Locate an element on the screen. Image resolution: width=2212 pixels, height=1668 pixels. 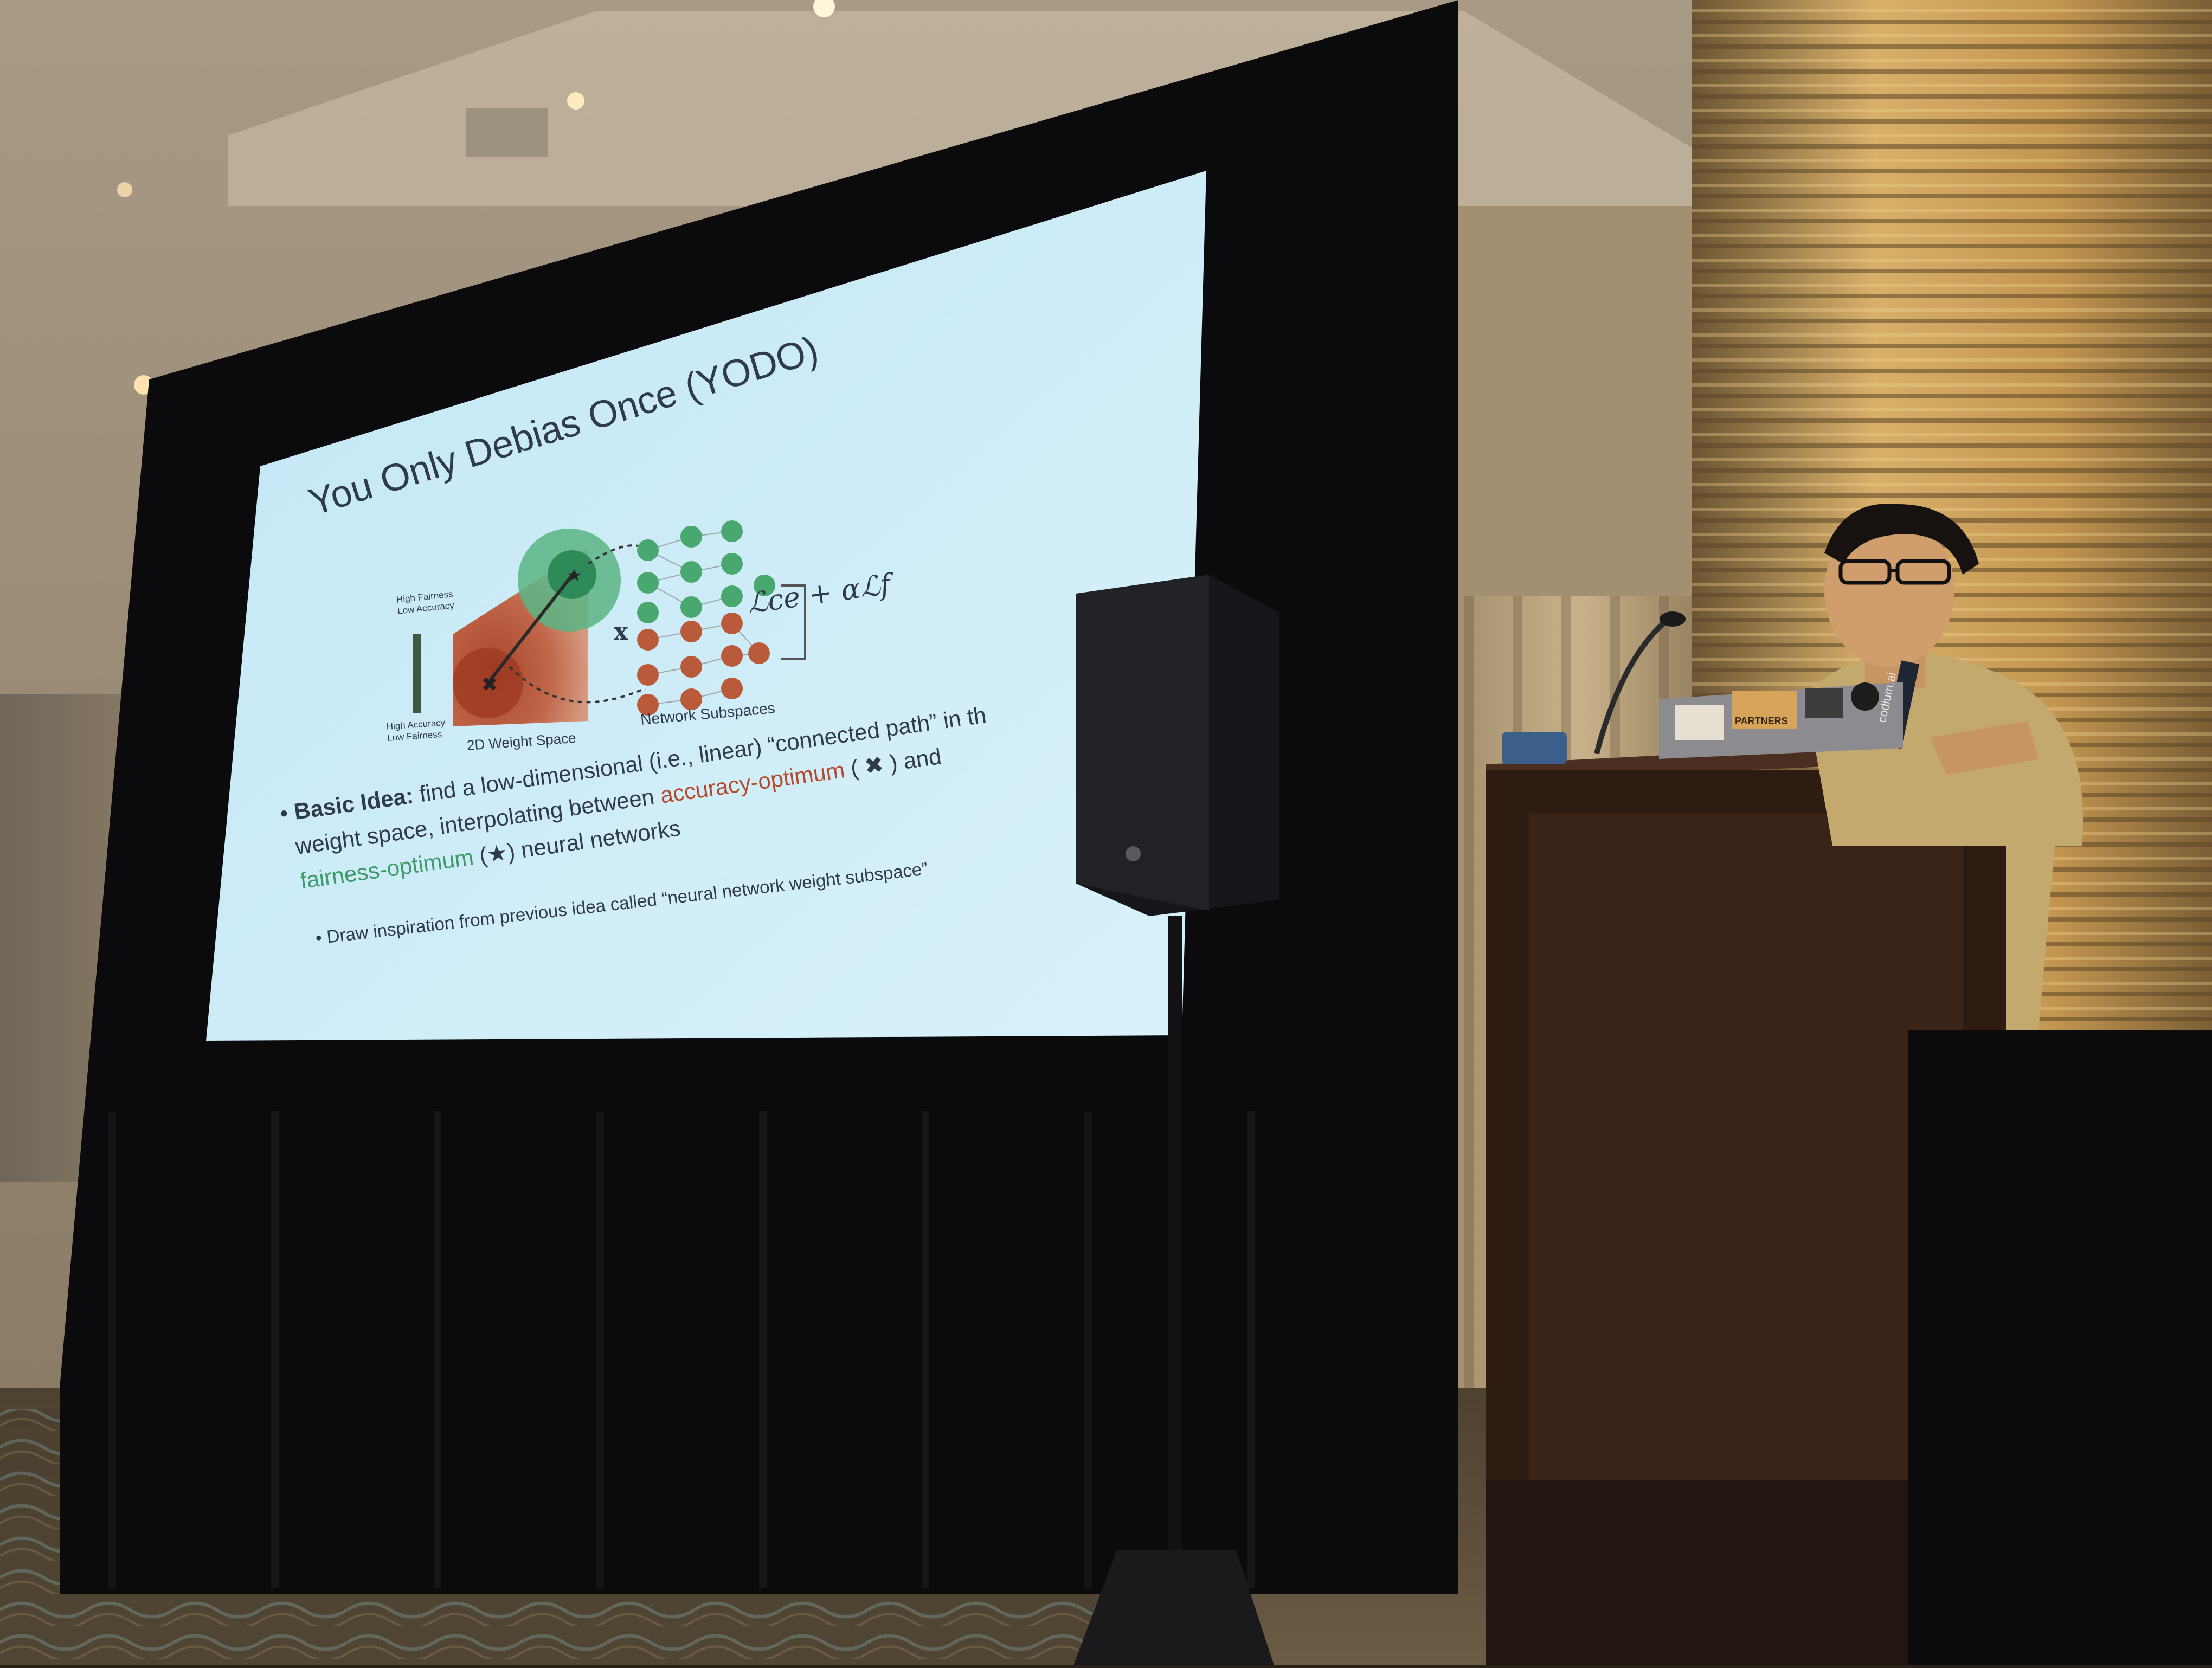
ceiling-vent is located at coordinates (507, 132).